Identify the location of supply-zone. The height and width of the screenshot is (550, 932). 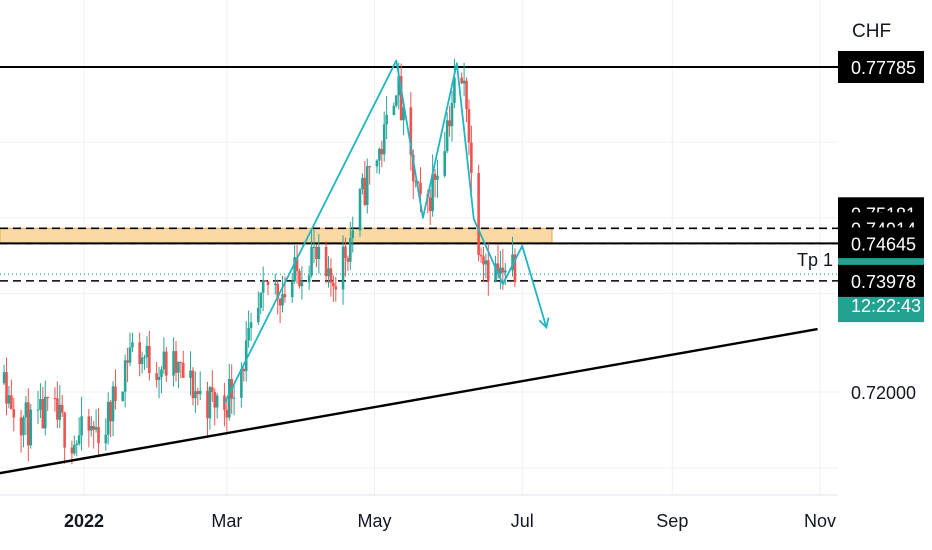
(276, 235).